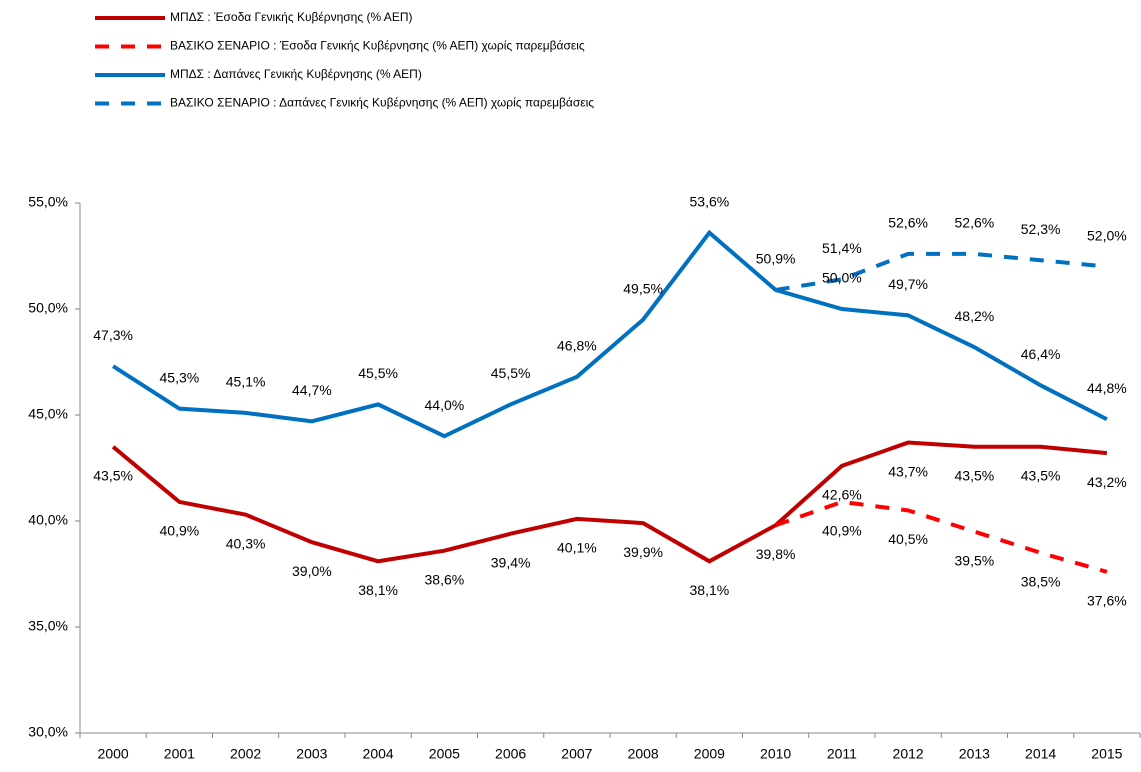 This screenshot has width=1141, height=772. What do you see at coordinates (444, 754) in the screenshot?
I see `x-tick-label: 2005` at bounding box center [444, 754].